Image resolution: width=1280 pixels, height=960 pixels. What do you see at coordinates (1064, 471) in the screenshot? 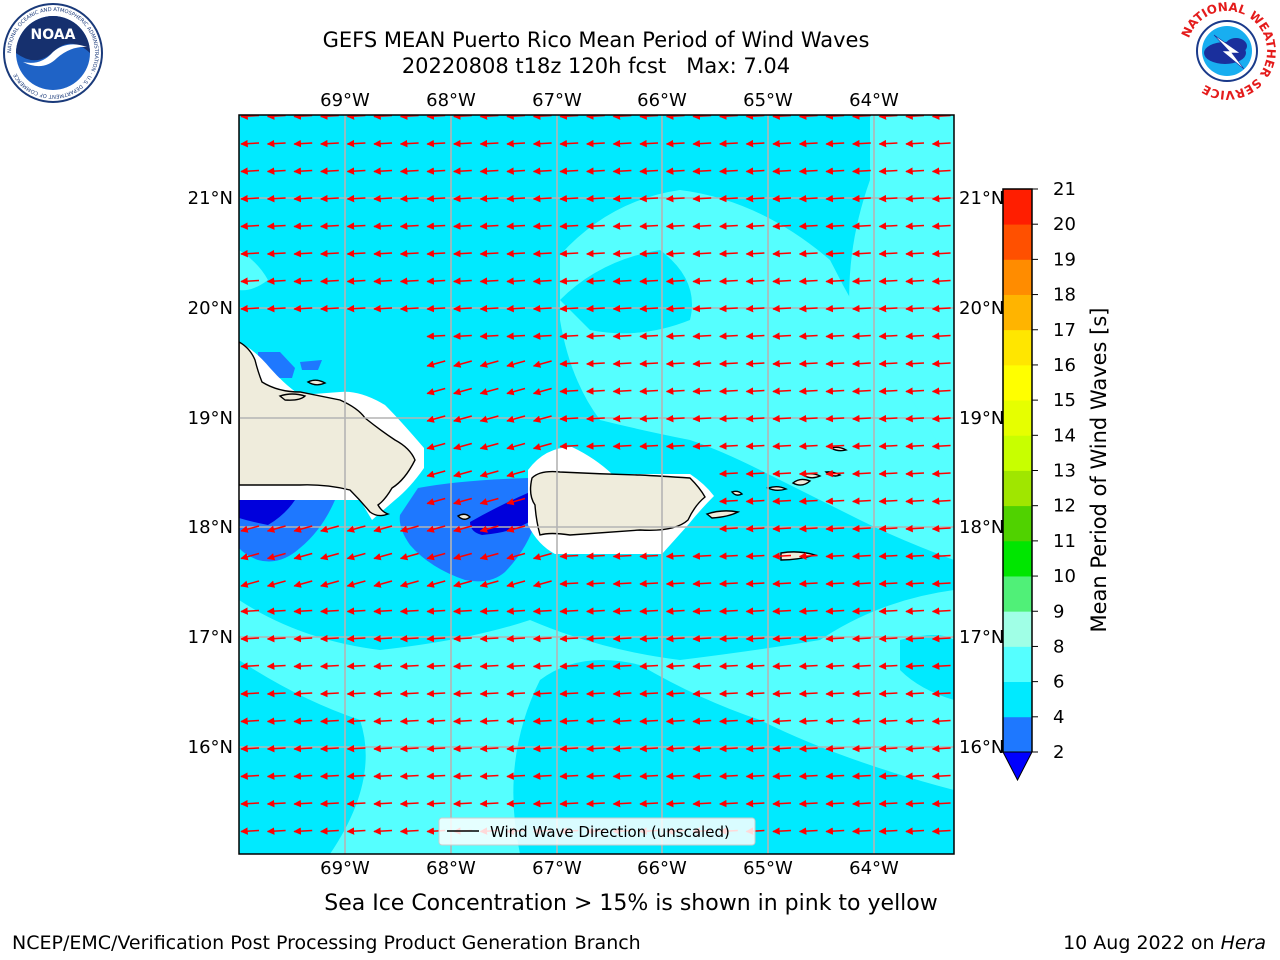
I see `colorbar-tick-label: 13` at bounding box center [1064, 471].